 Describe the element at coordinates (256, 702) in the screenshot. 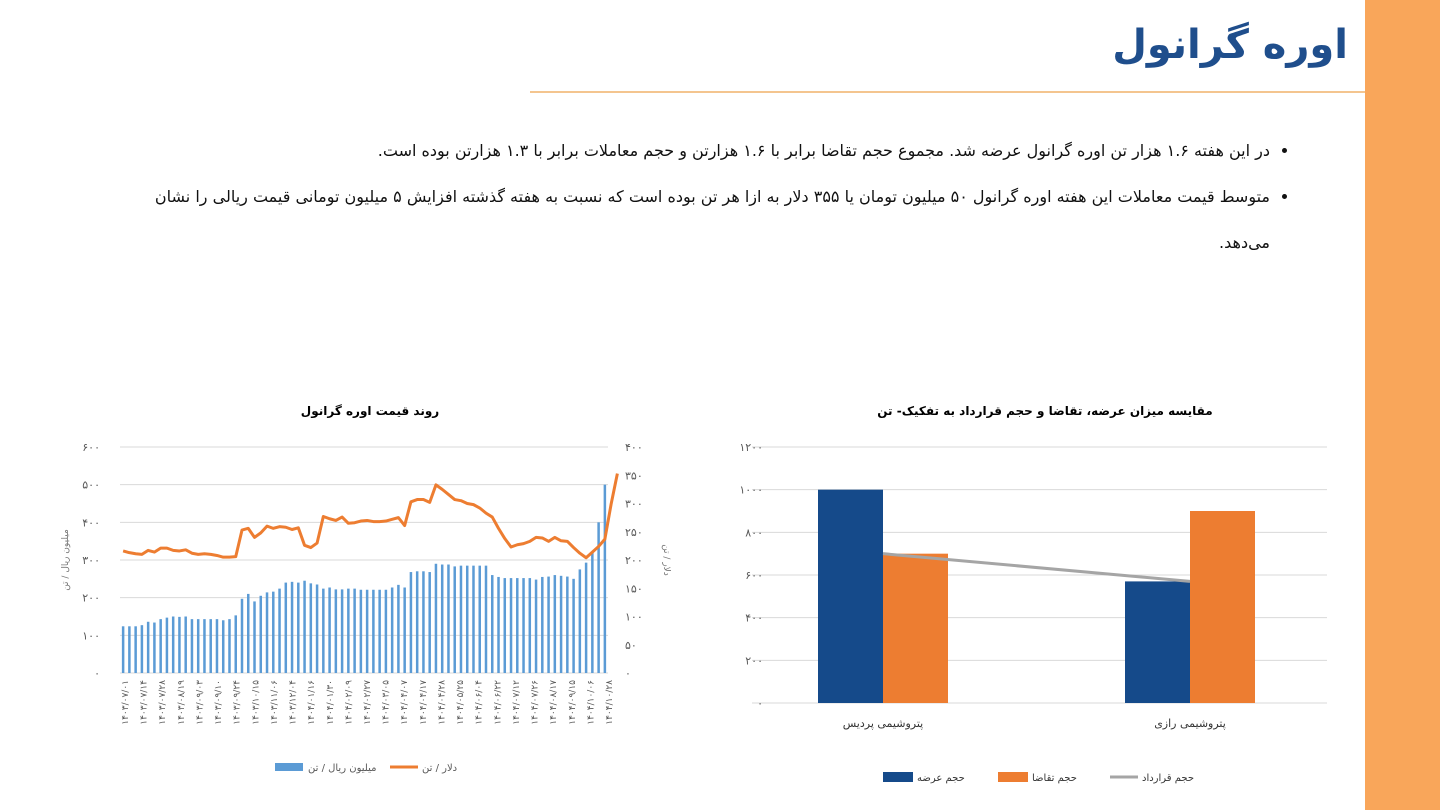

I see `x-tick-label: ۱۴۰۳/۱۰/۱۵` at that location.